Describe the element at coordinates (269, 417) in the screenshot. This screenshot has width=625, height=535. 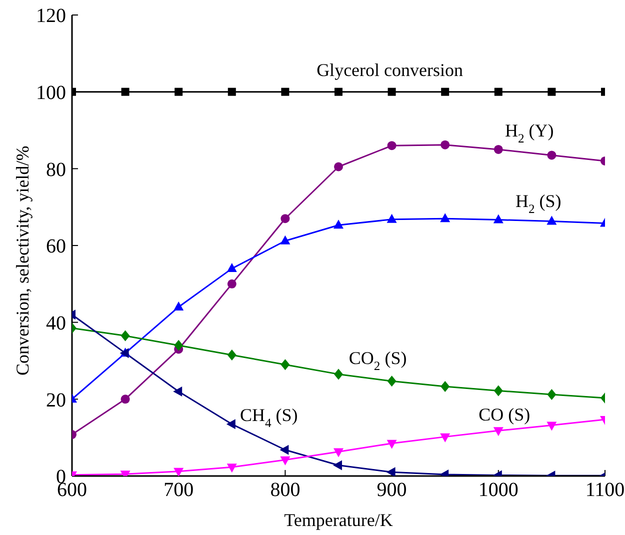
I see `series-label: CH$_{4}$ (S)` at that location.